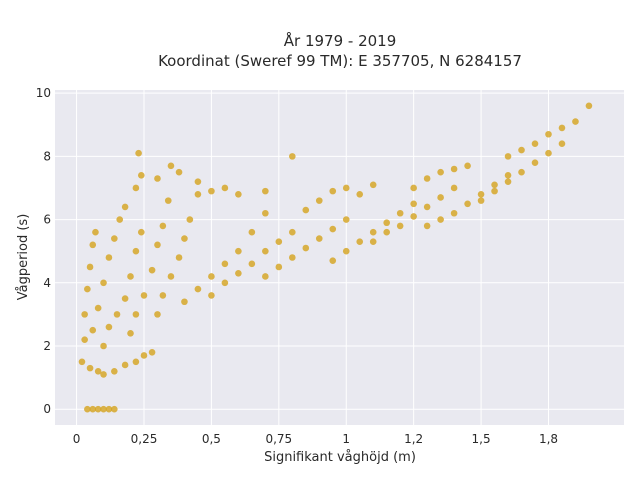 The image size is (640, 484). What do you see at coordinates (43, 93) in the screenshot?
I see `y-tick-label: 10` at bounding box center [43, 93].